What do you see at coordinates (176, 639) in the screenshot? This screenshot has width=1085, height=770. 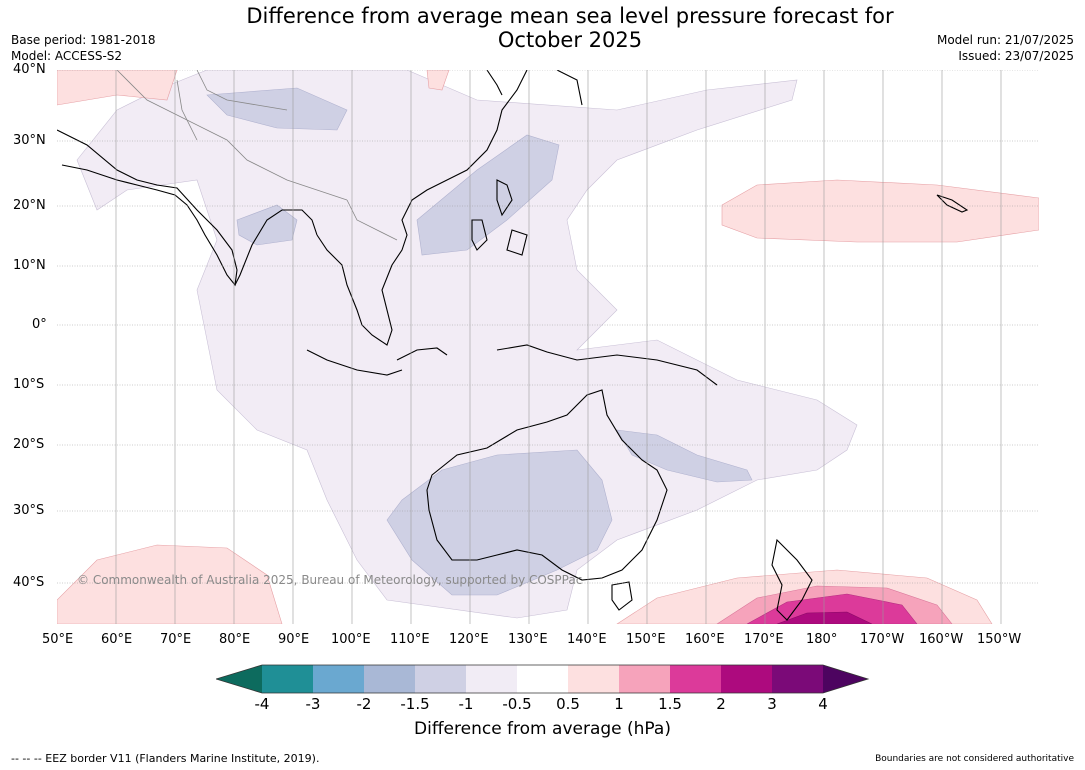 I see `lon-label-70e: 70°E` at bounding box center [176, 639].